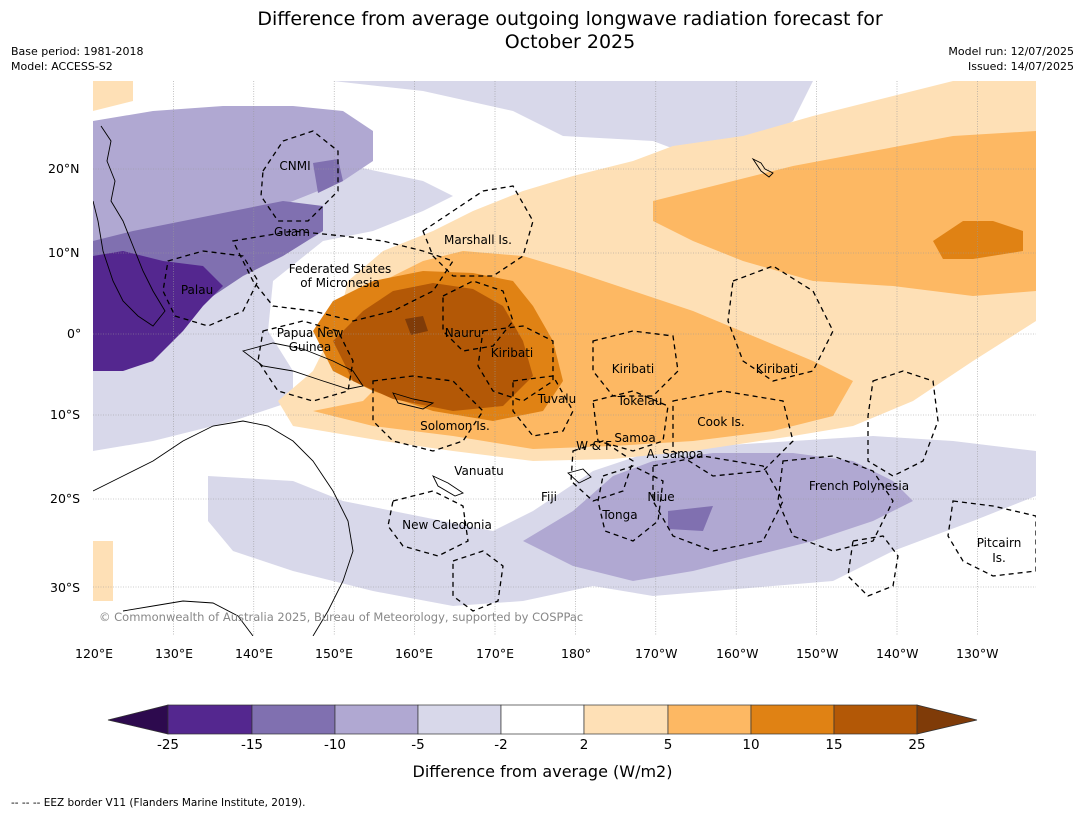  What do you see at coordinates (77, 59) in the screenshot?
I see `meta-left: Base period: 1981-2018 Model: ACCESS-S2` at bounding box center [77, 59].